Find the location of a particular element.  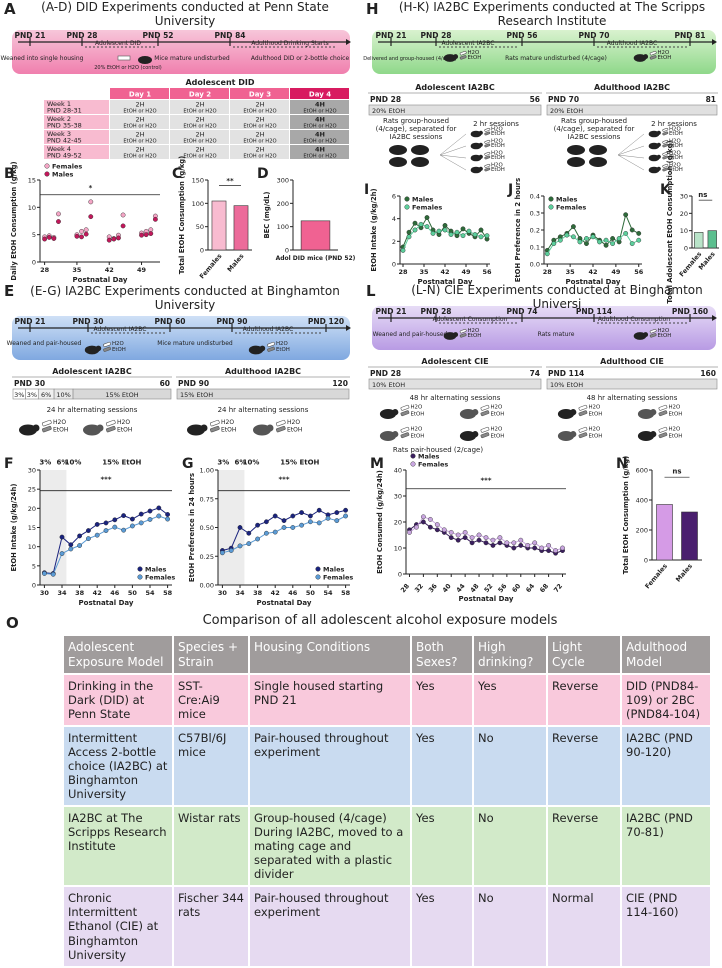

subpanel-title: Adulthood IA2BC is located at coordinates (632, 87).